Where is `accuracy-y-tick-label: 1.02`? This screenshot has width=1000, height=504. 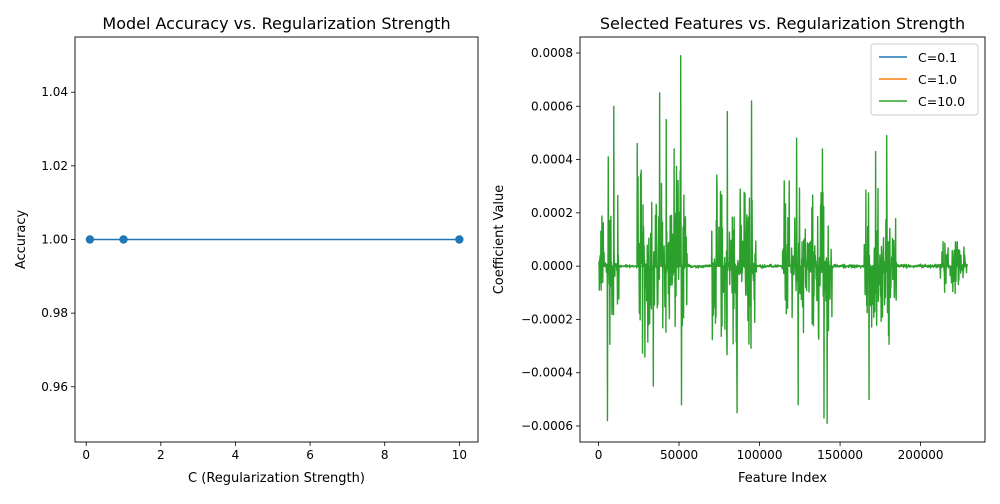 accuracy-y-tick-label: 1.02 is located at coordinates (54, 166).